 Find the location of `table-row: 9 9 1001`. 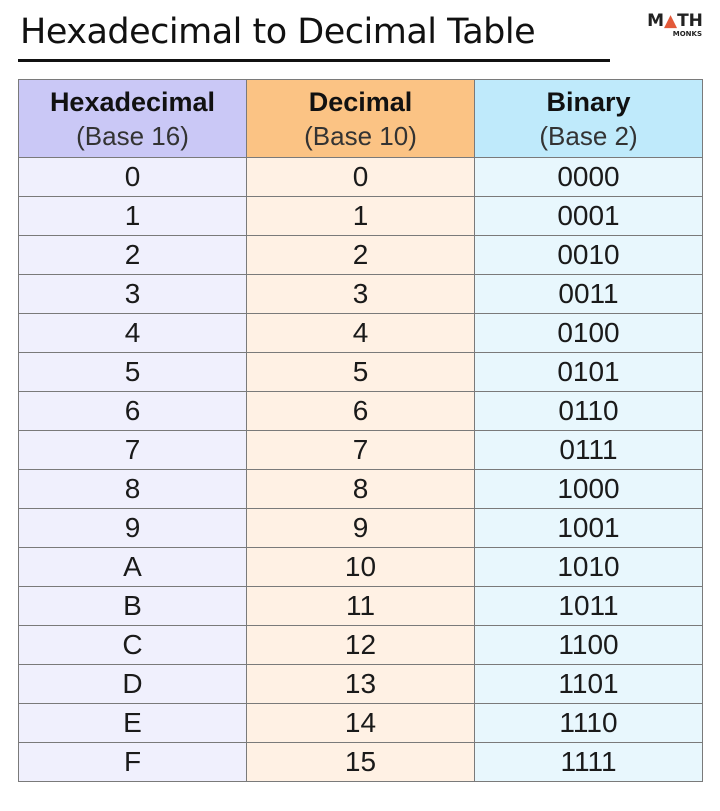

table-row: 9 9 1001 is located at coordinates (360, 528).